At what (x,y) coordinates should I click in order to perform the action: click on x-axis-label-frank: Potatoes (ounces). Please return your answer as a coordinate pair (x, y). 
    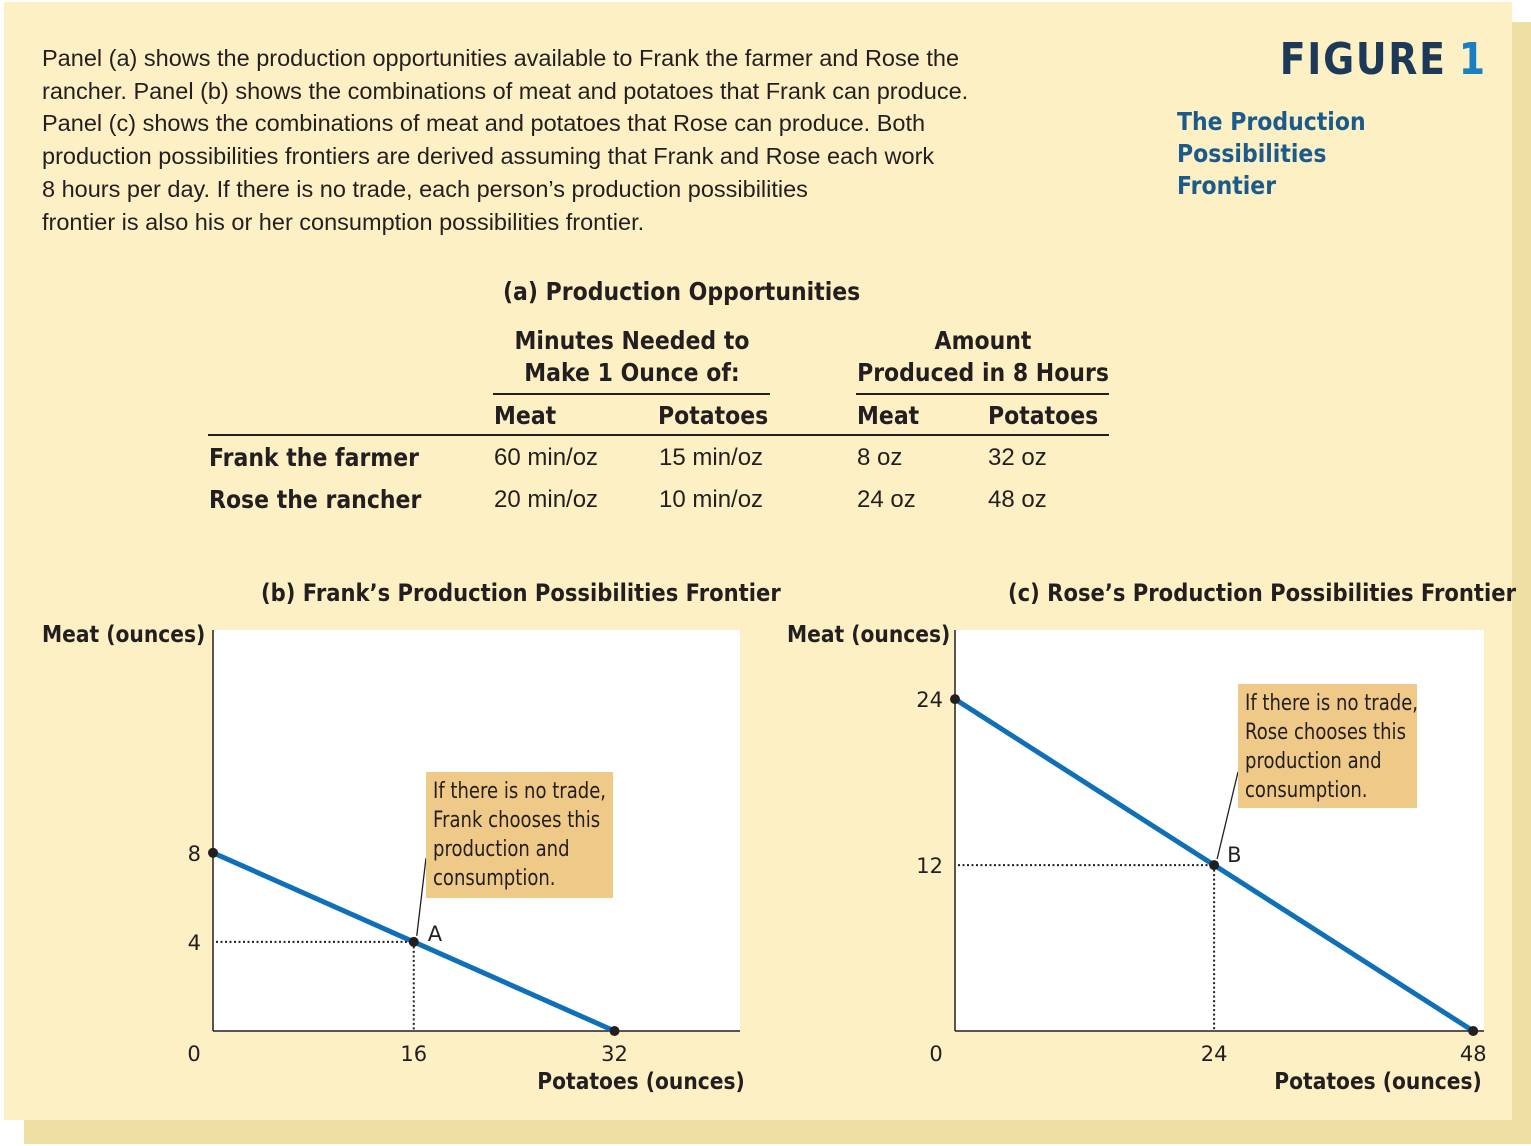
    Looking at the image, I should click on (641, 1082).